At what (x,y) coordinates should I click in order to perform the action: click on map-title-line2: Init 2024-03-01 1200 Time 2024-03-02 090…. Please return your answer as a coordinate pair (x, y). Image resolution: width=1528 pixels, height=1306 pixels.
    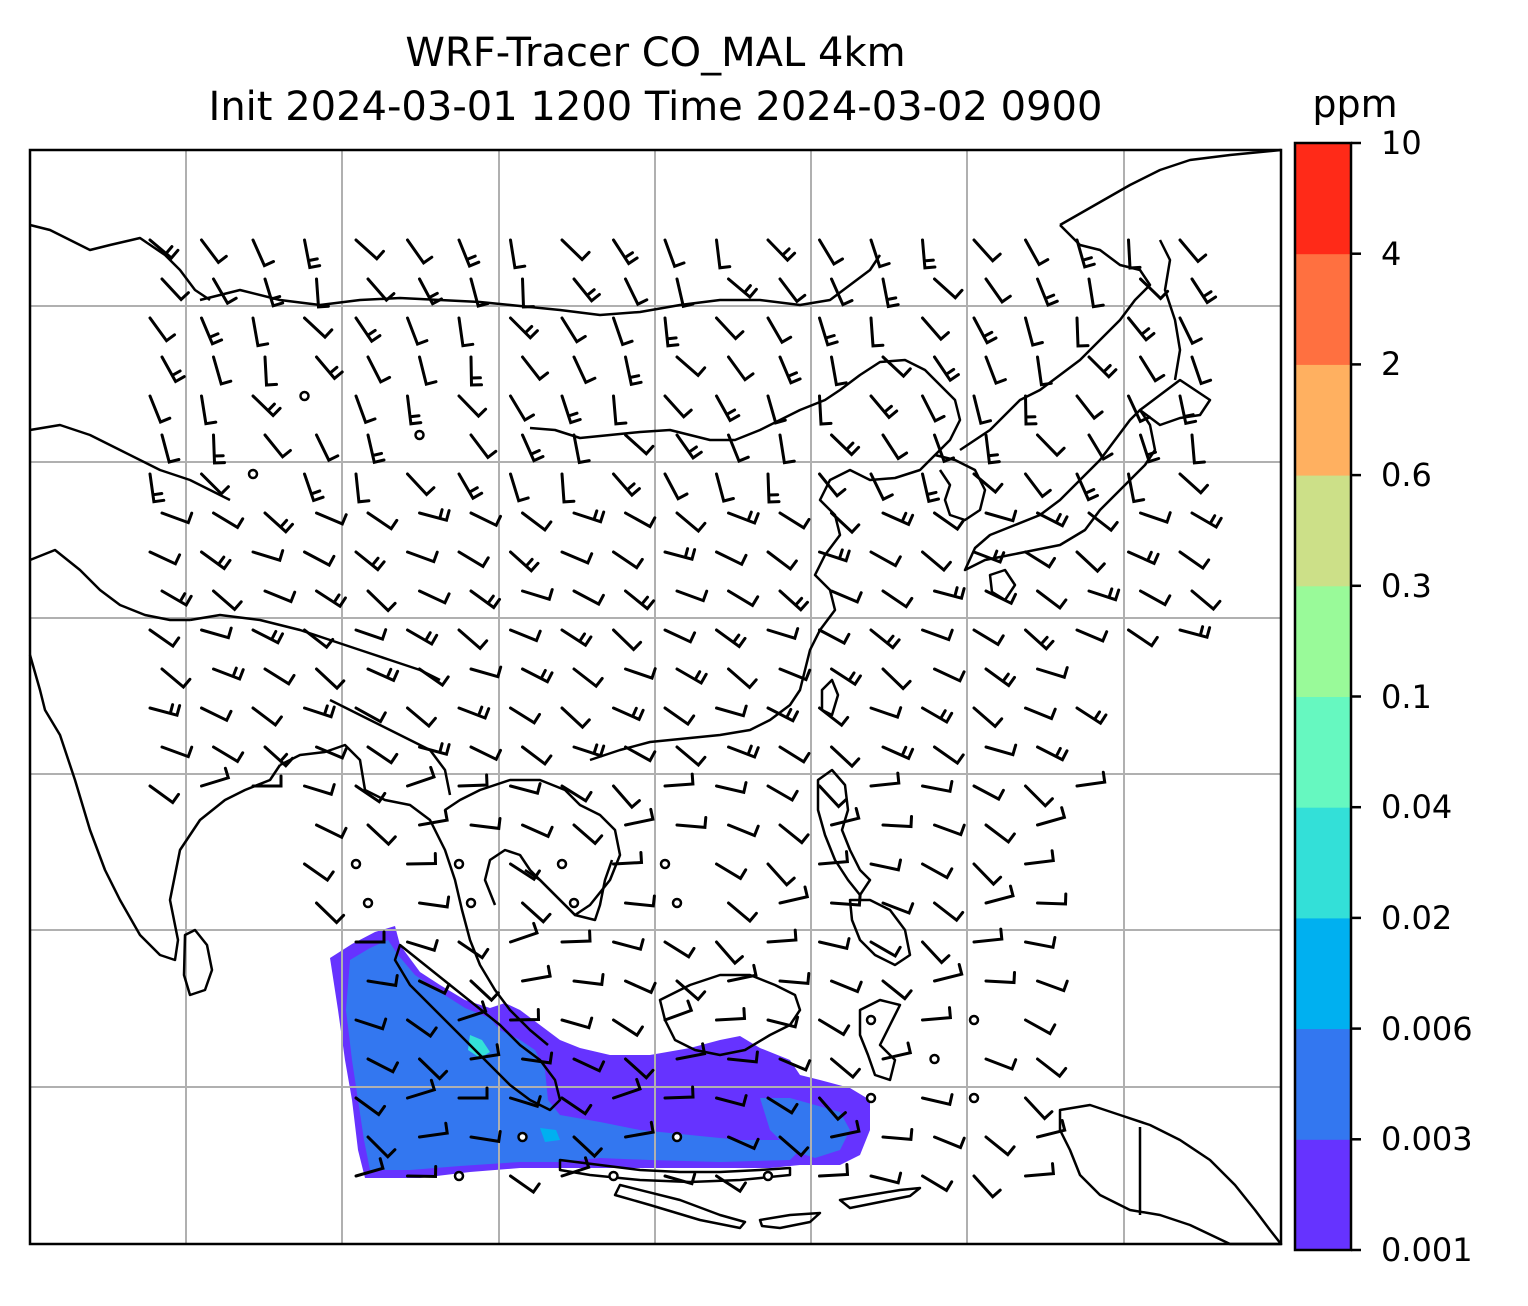
    Looking at the image, I should click on (655, 107).